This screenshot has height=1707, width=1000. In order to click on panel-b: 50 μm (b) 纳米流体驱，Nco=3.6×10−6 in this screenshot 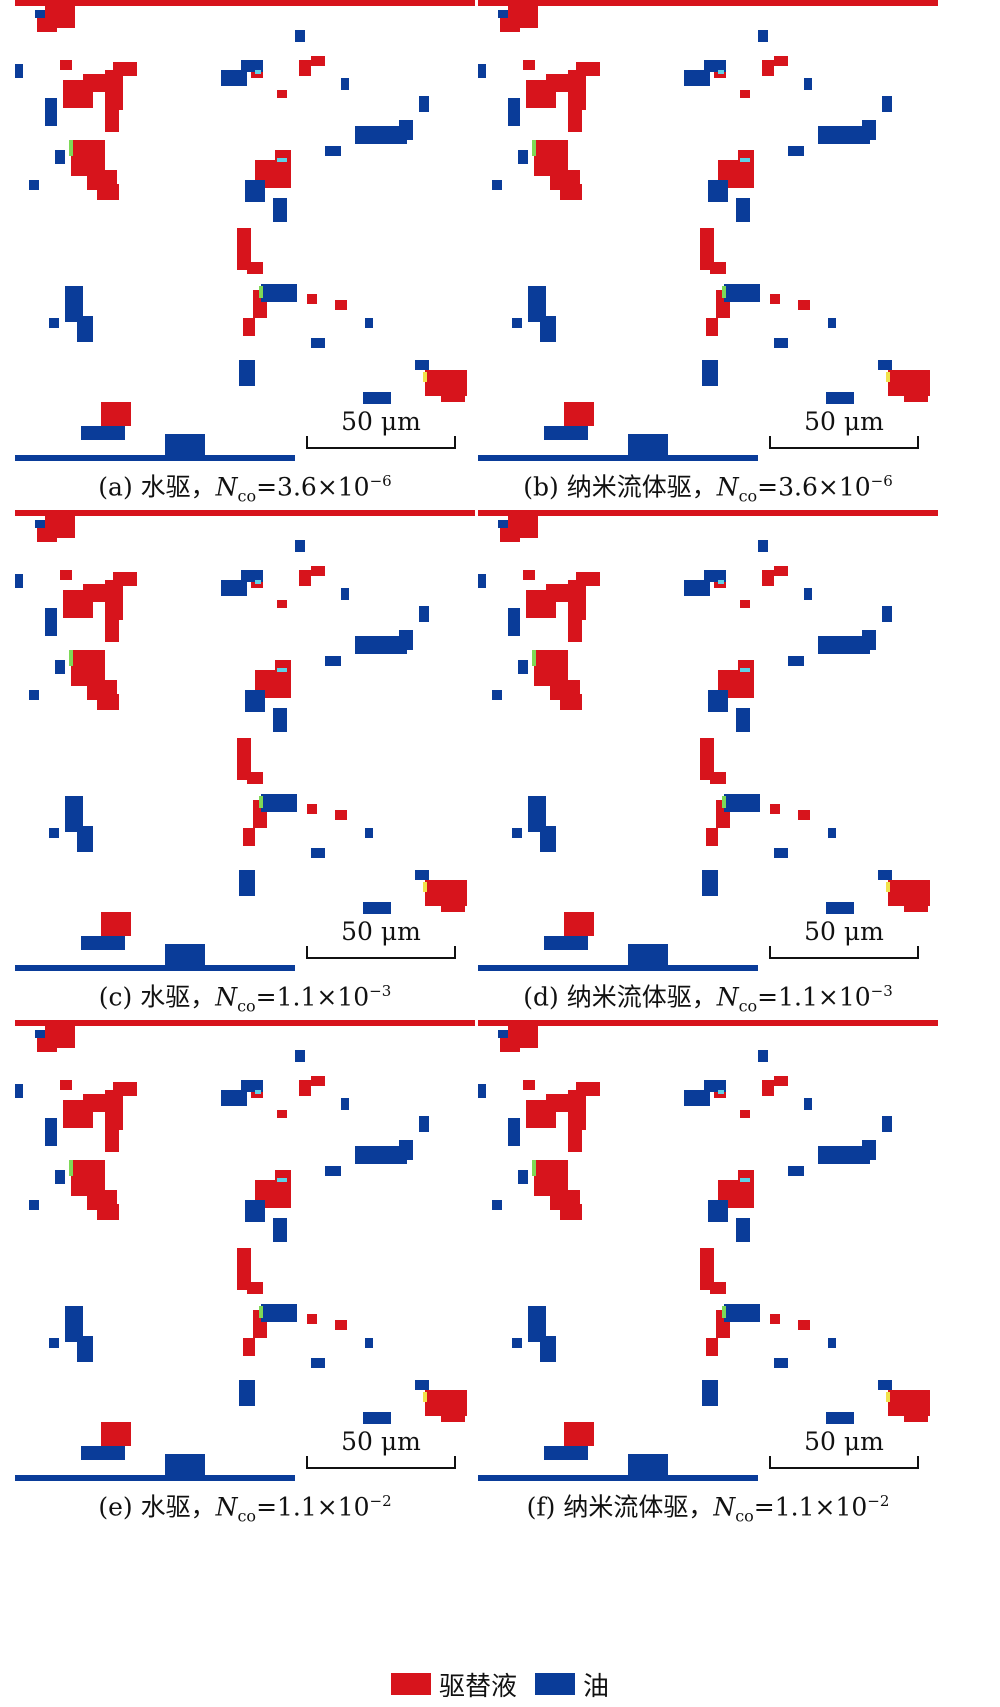, I will do `click(708, 252)`.